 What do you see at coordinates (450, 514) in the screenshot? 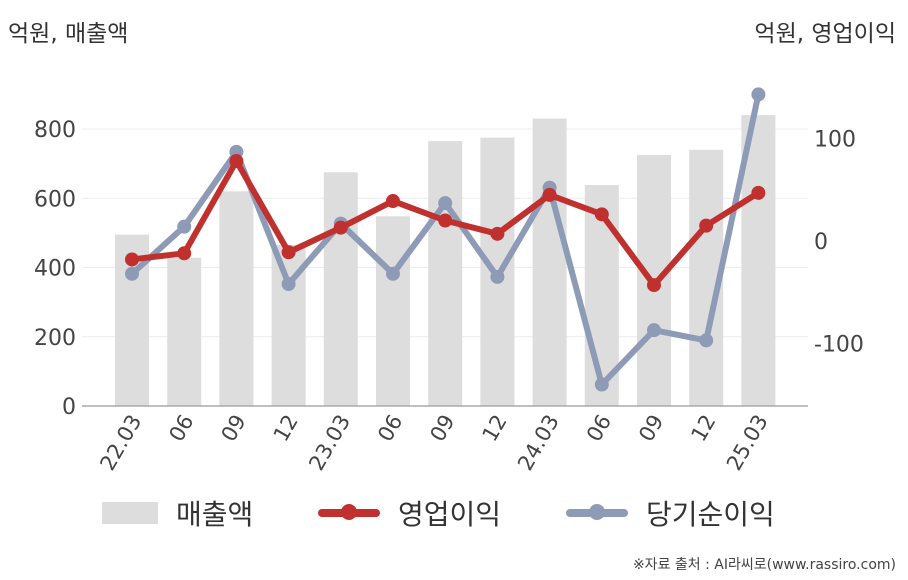
I see `legend-label-operating-profit: 영업이익` at bounding box center [450, 514].